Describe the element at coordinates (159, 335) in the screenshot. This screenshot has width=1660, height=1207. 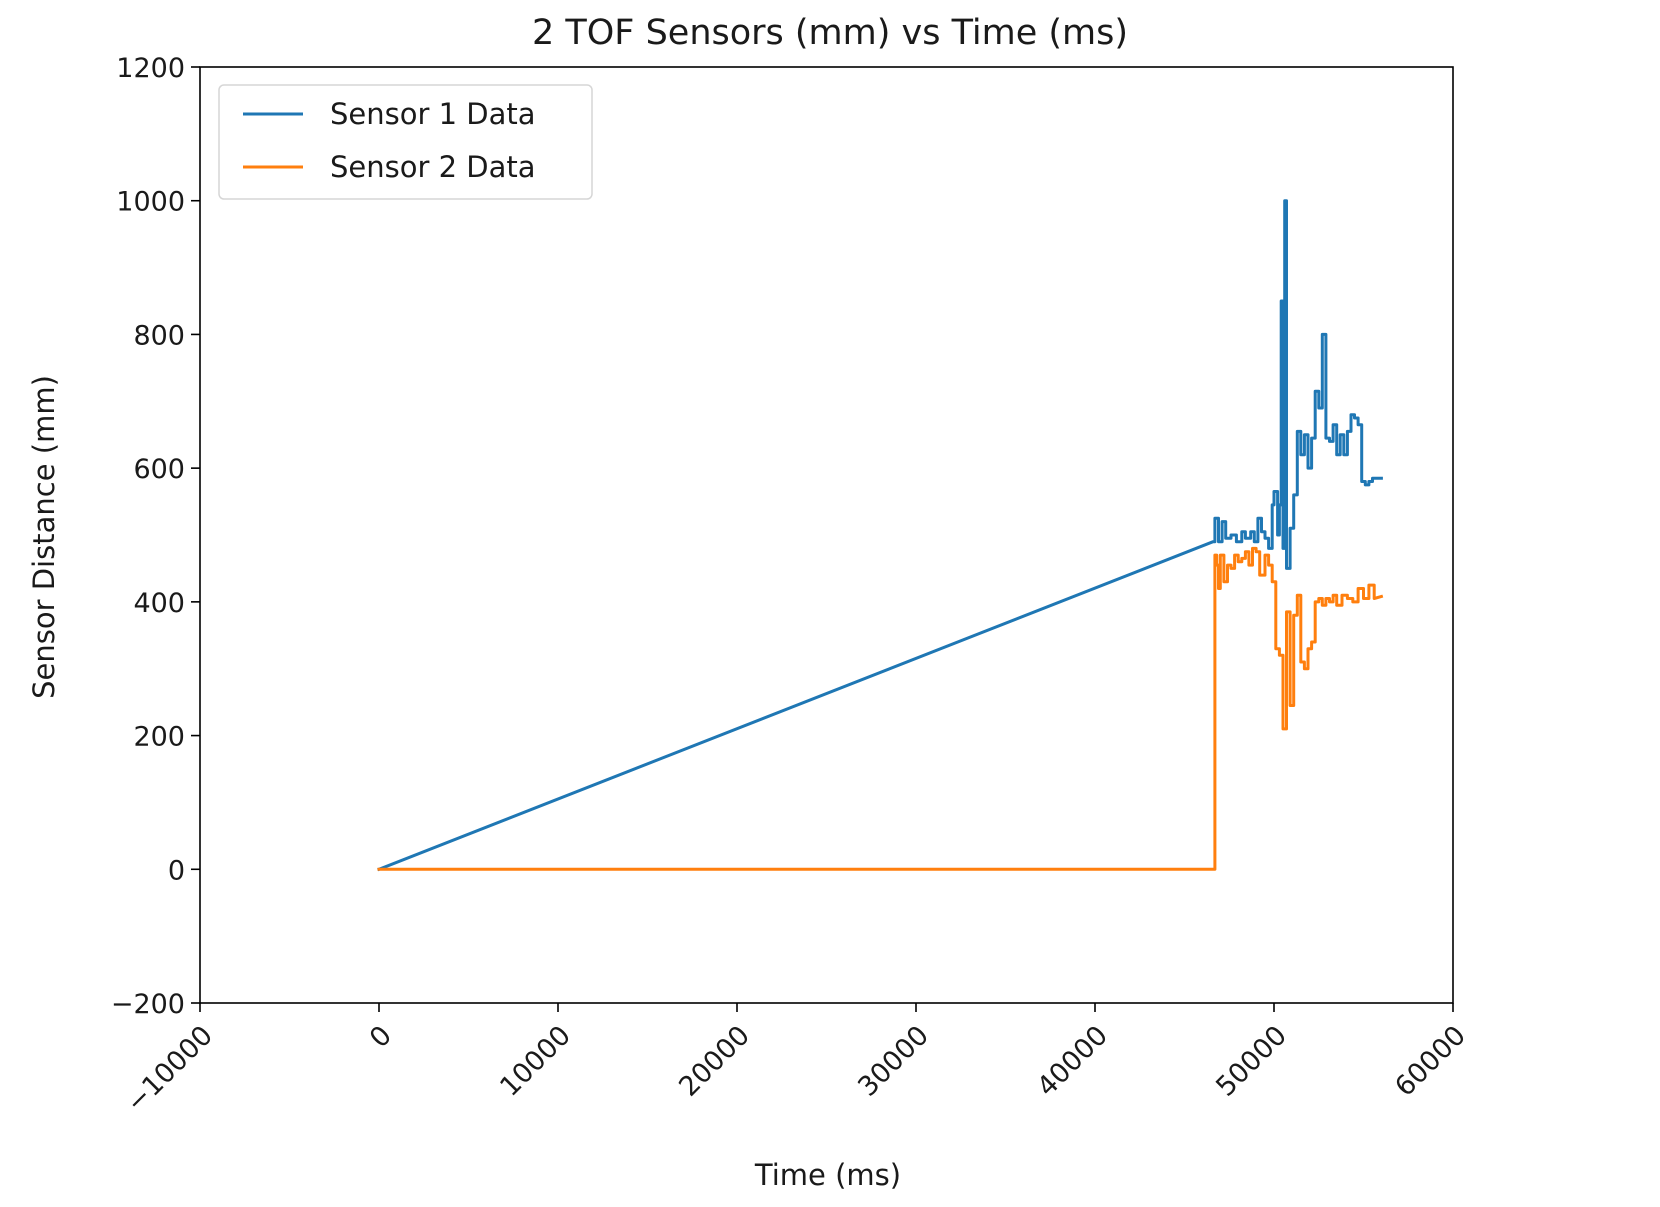
I see `y-tick-label: 800` at that location.